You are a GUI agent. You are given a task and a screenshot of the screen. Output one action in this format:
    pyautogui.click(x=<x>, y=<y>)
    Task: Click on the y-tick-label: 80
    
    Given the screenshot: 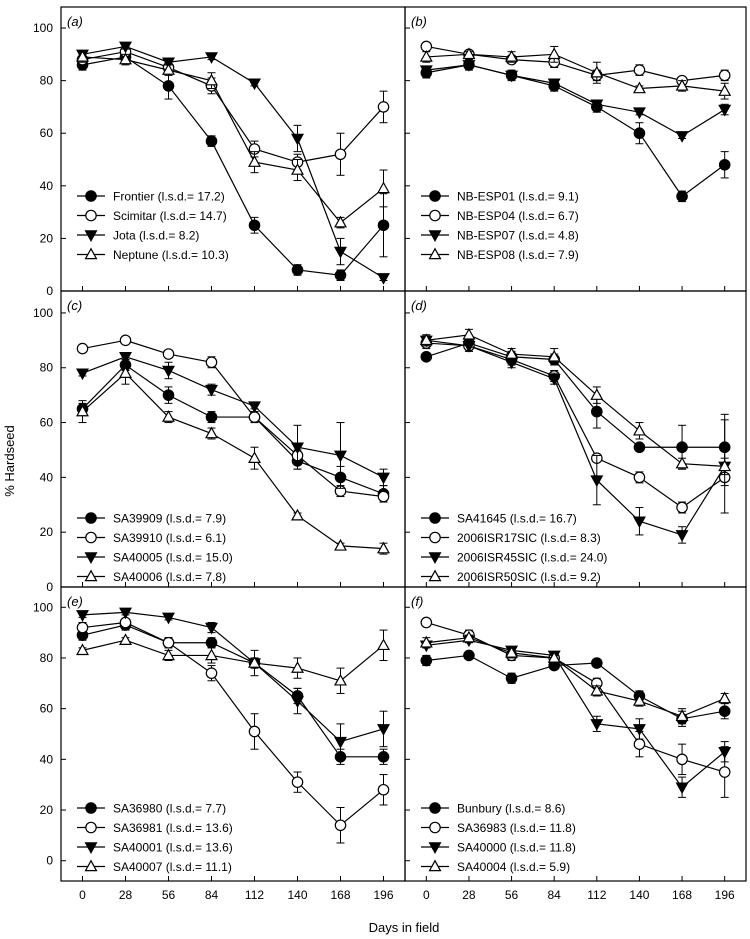 What is the action you would take?
    pyautogui.click(x=47, y=658)
    